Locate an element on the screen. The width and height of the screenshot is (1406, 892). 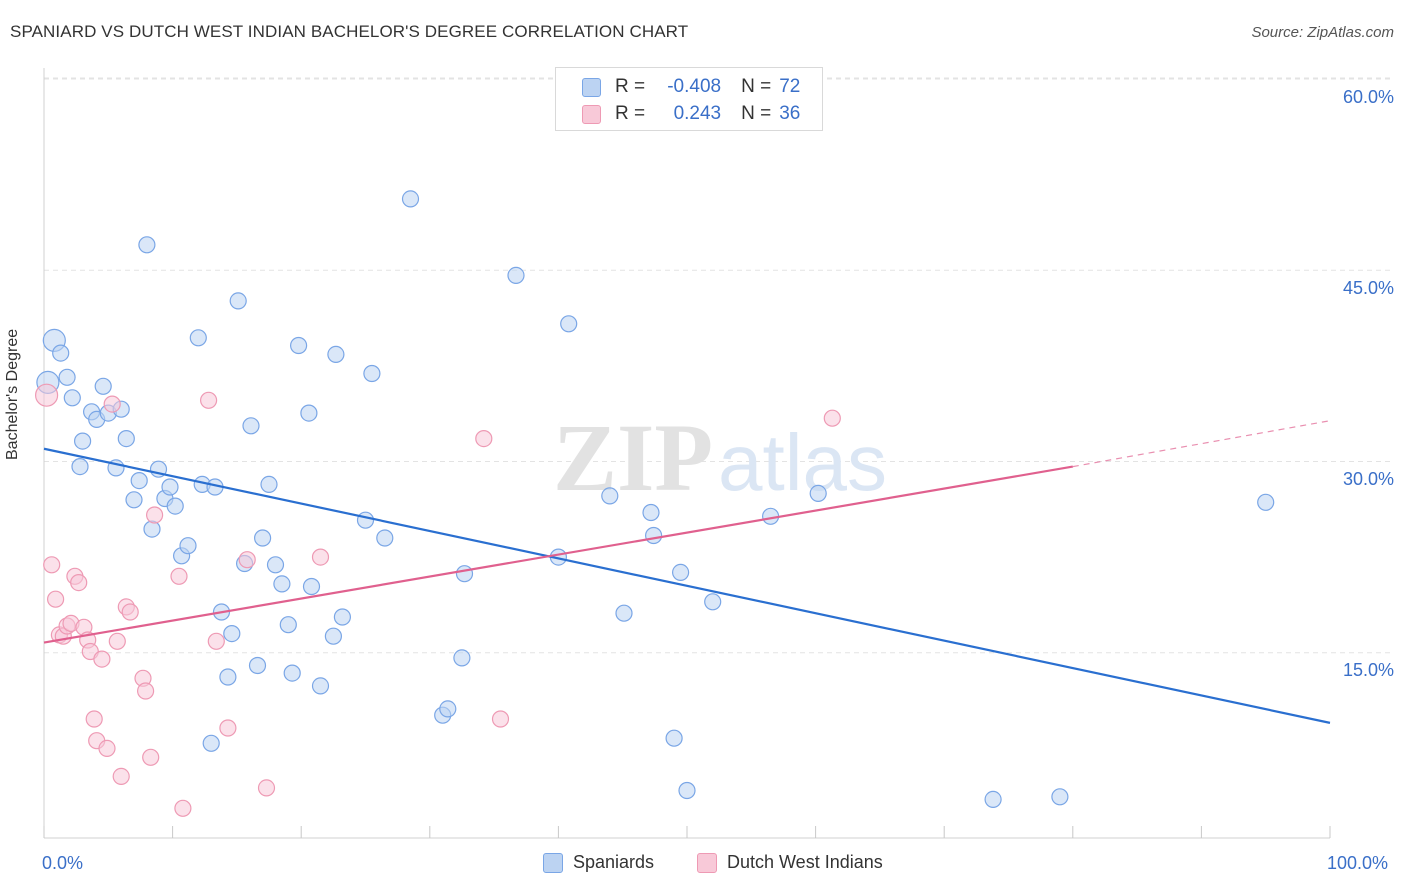
legend-item-dutch-west-indians: Dutch West Indians is located at coordinates (790, 862).